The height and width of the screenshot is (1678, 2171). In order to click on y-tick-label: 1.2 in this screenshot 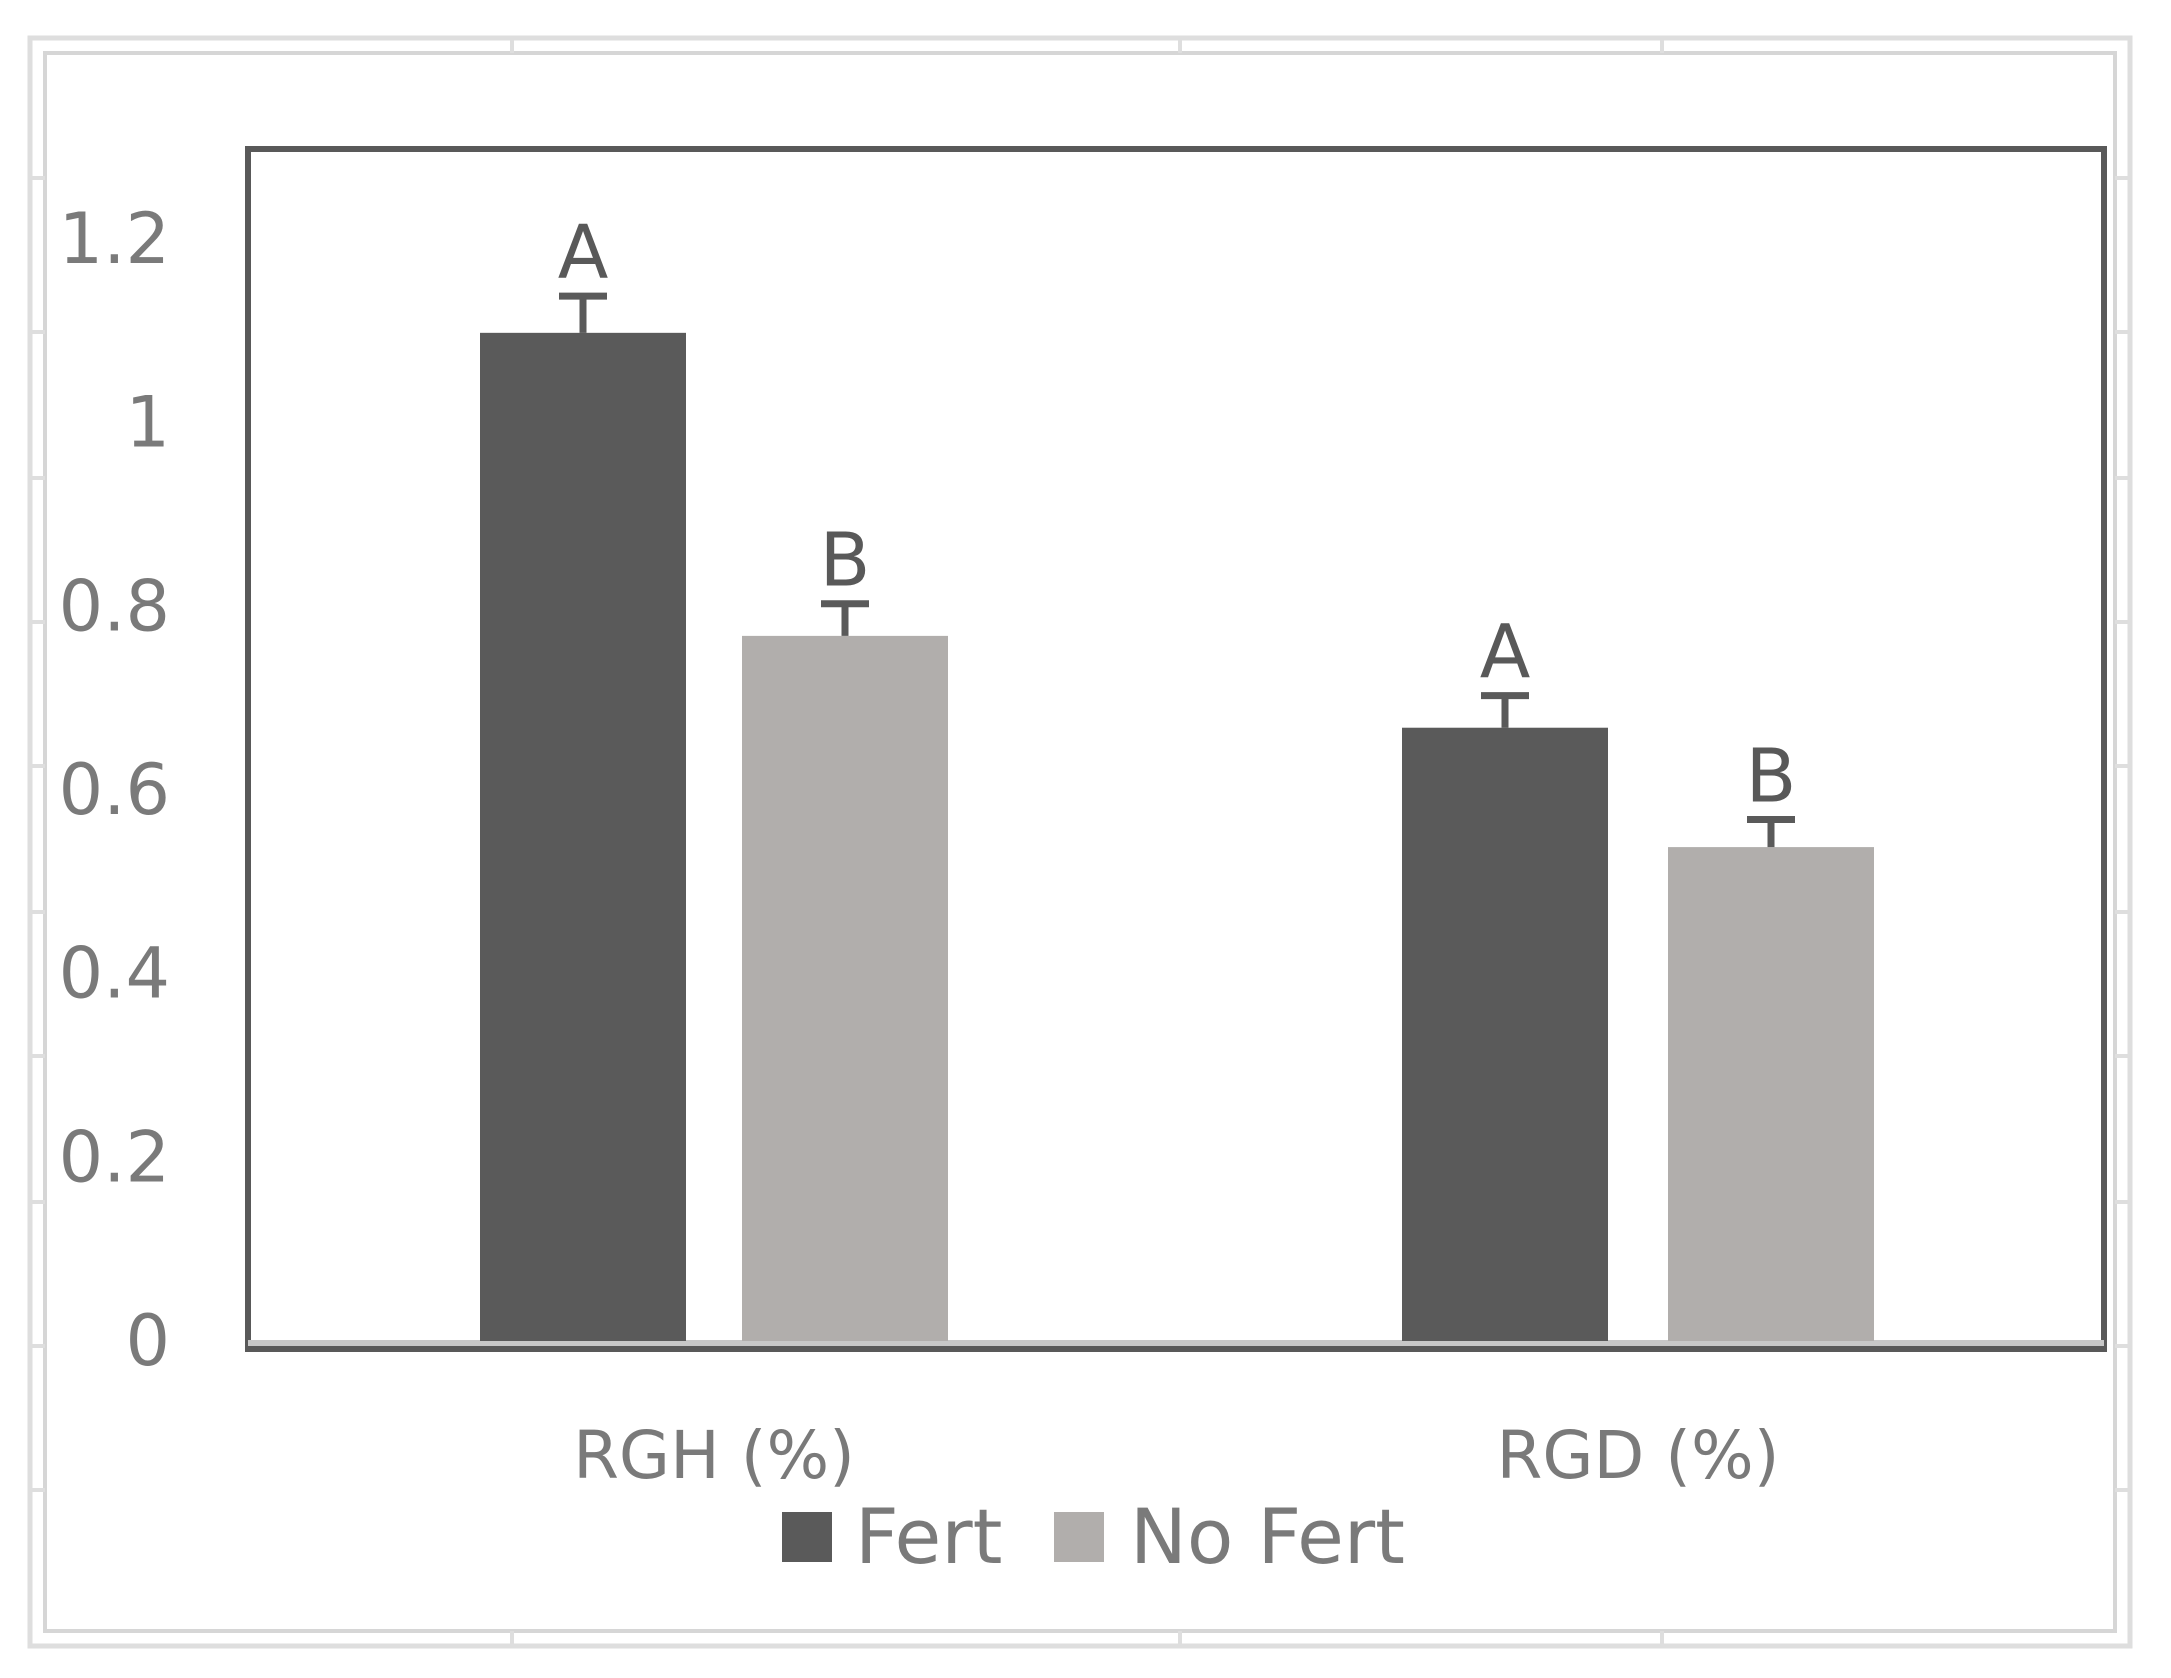, I will do `click(114, 239)`.